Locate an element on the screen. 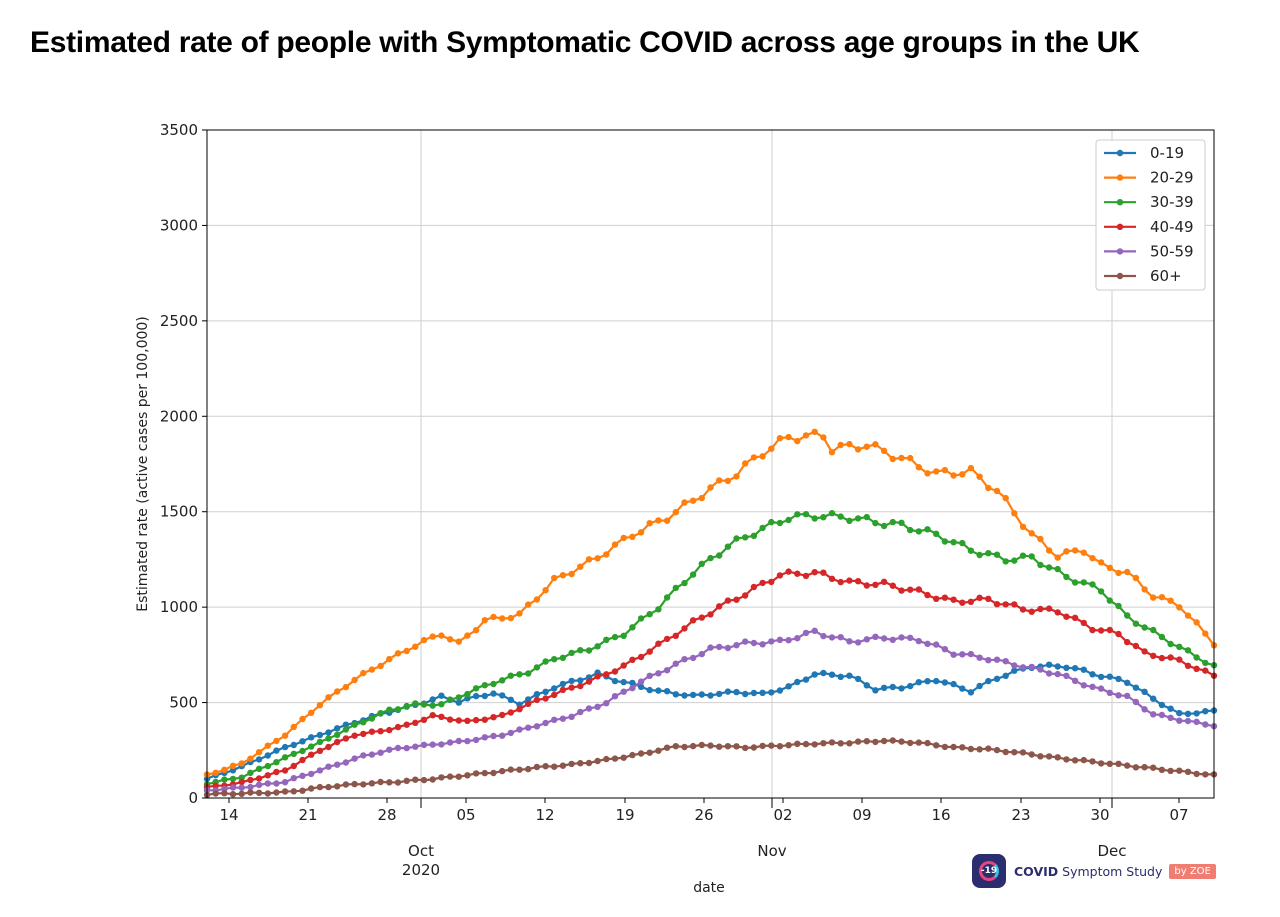 Image resolution: width=1280 pixels, height=917 pixels. y-tick-label: 2000 is located at coordinates (179, 416).